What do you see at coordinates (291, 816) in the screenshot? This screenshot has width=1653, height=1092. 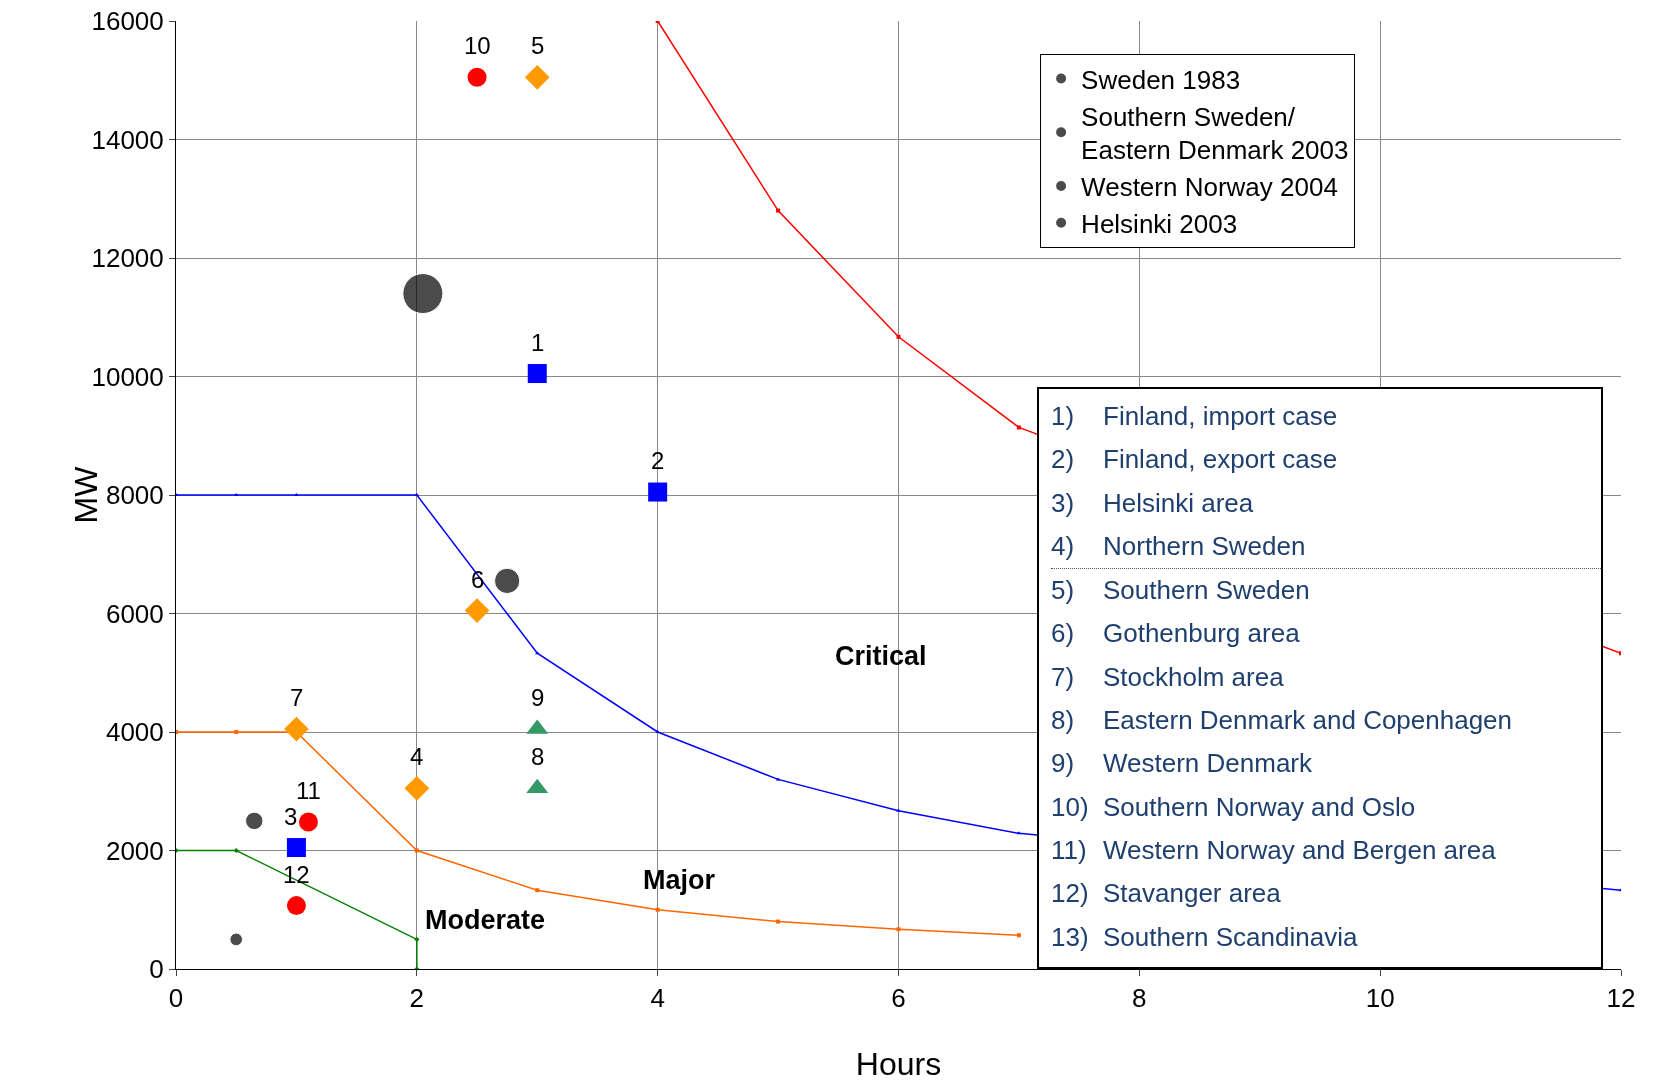 I see `annotation: 3` at bounding box center [291, 816].